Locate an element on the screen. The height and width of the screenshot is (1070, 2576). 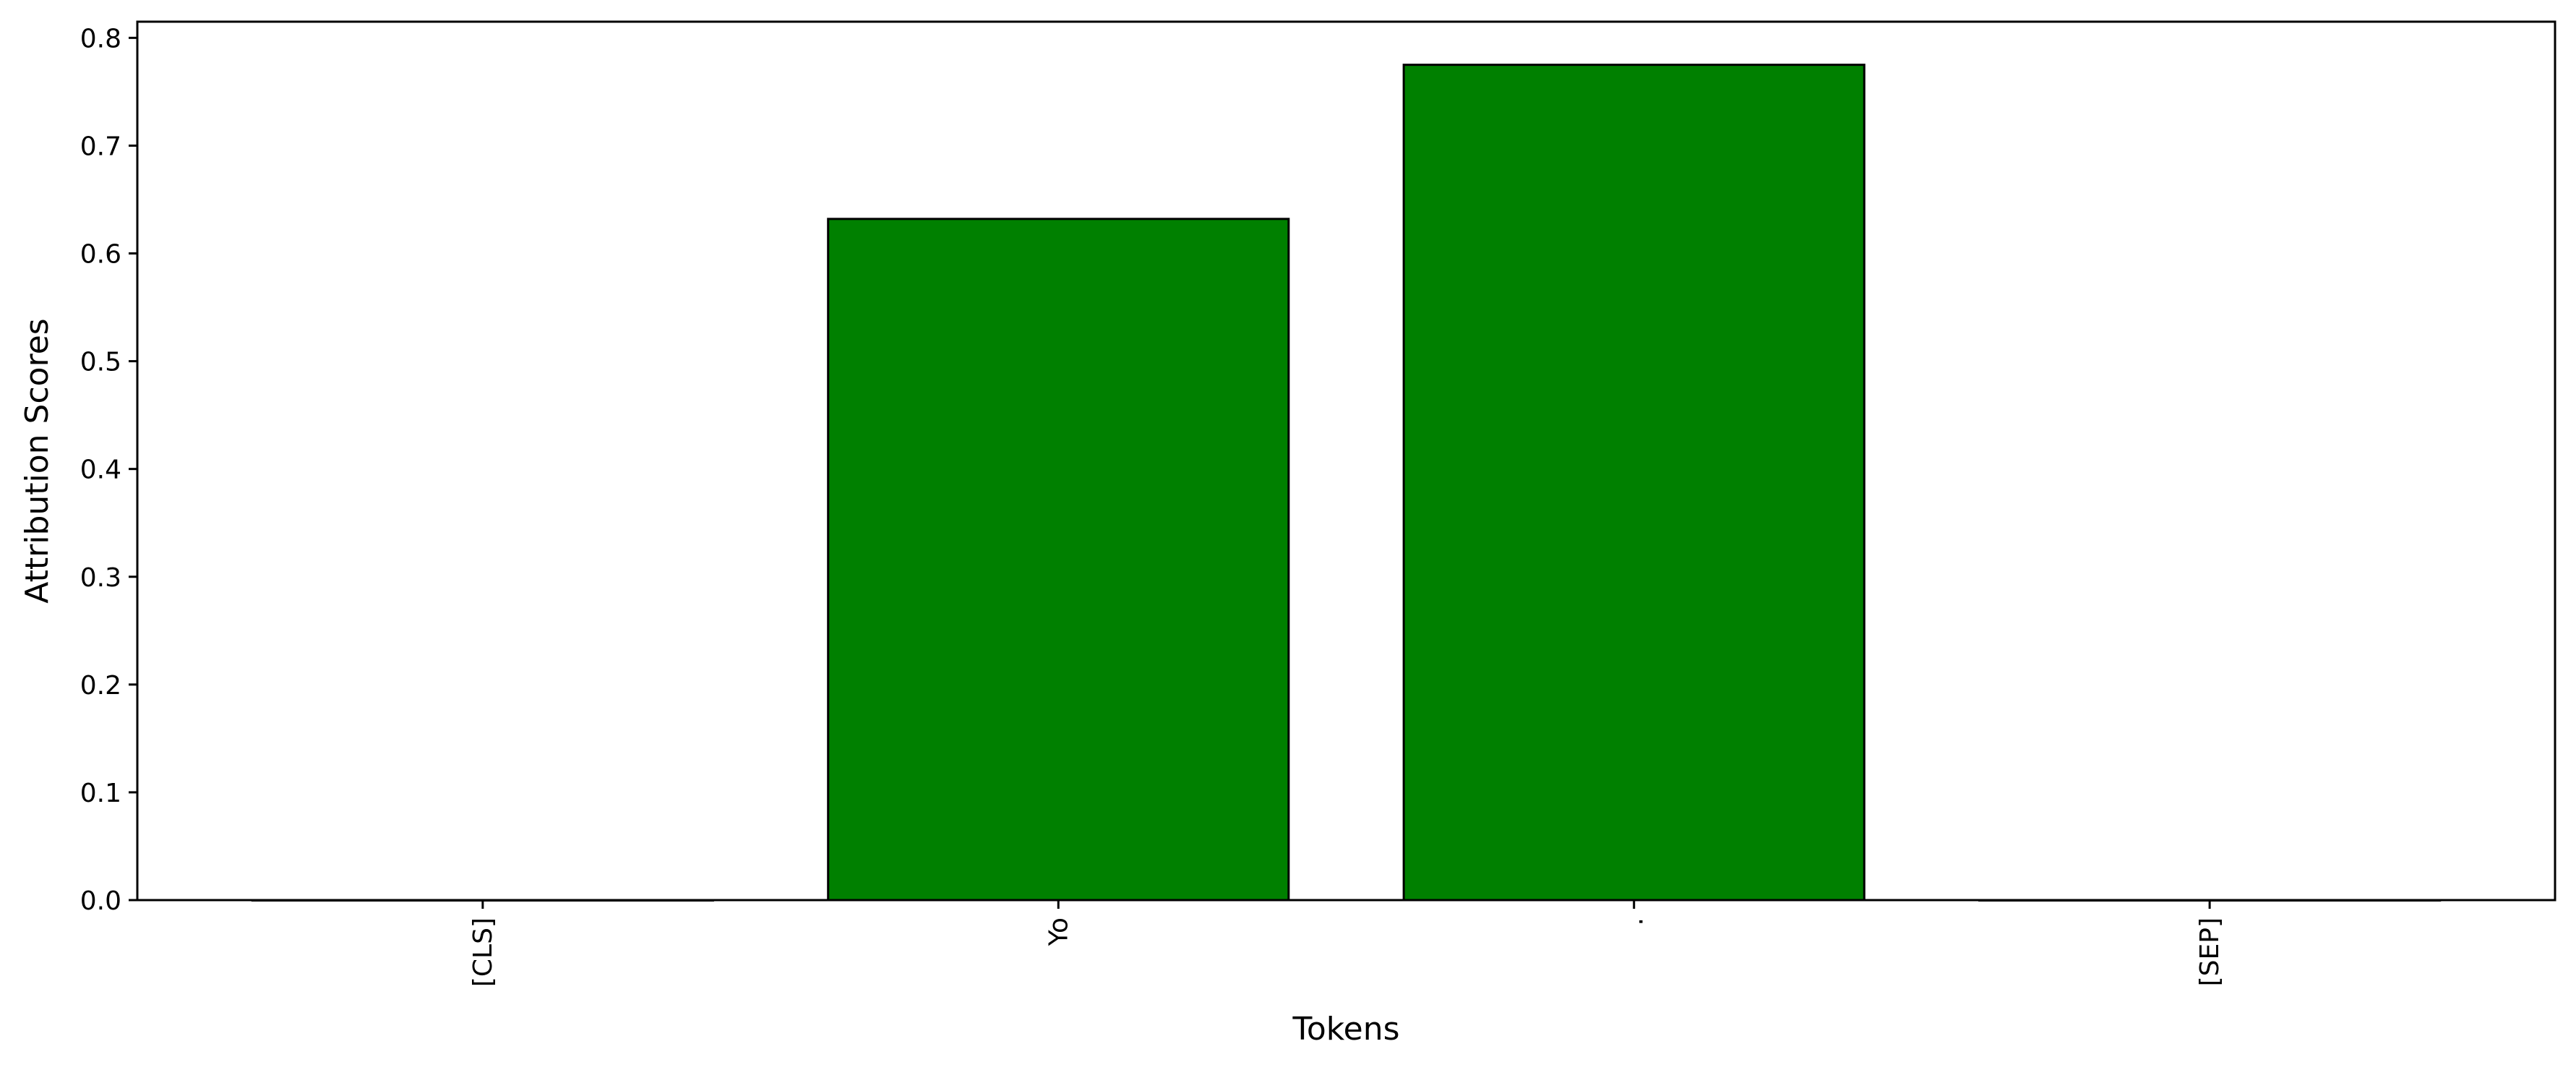
x-tick-label-2: . is located at coordinates (1635, 921).